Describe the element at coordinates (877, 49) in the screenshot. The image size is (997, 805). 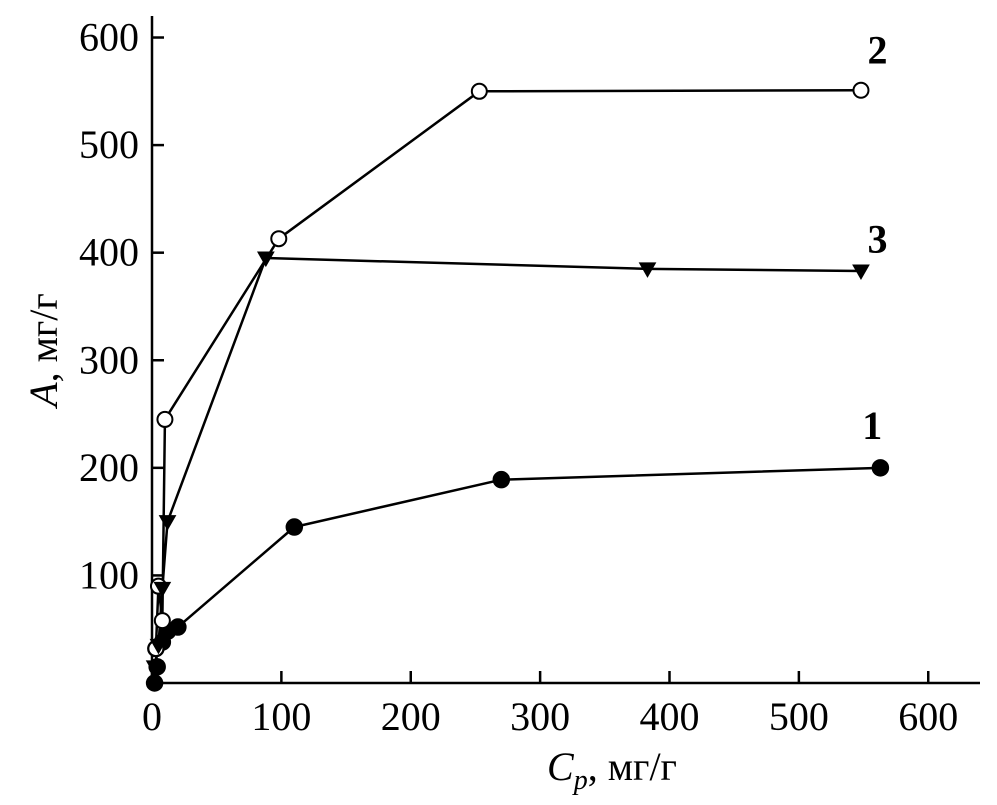
I see `series-2-label: 2` at that location.